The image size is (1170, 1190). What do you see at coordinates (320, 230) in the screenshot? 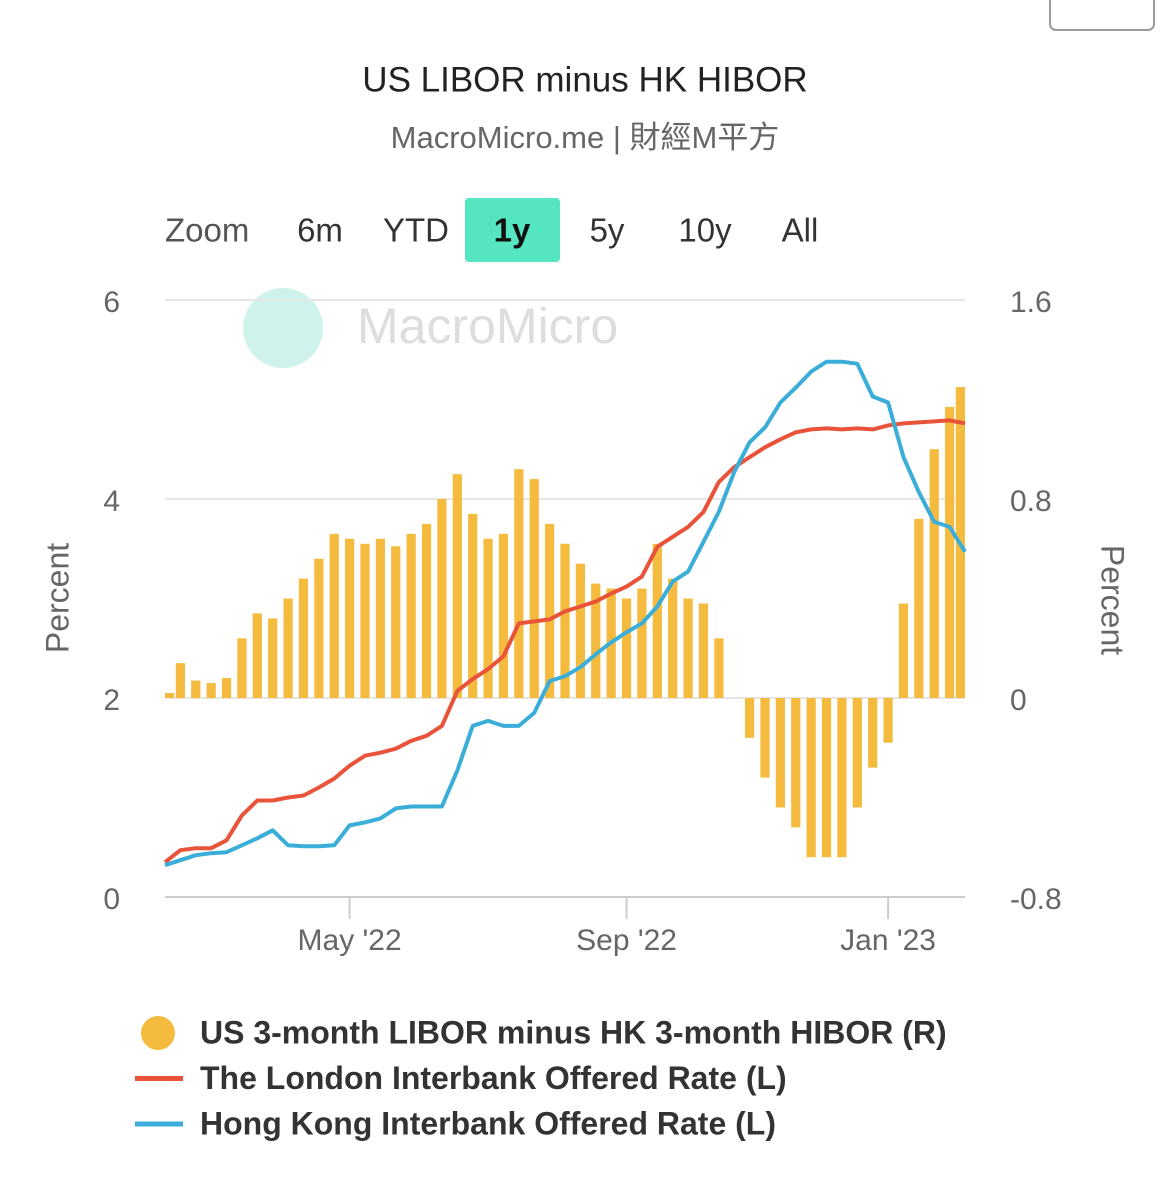
I see `zoom-button: 6m` at bounding box center [320, 230].